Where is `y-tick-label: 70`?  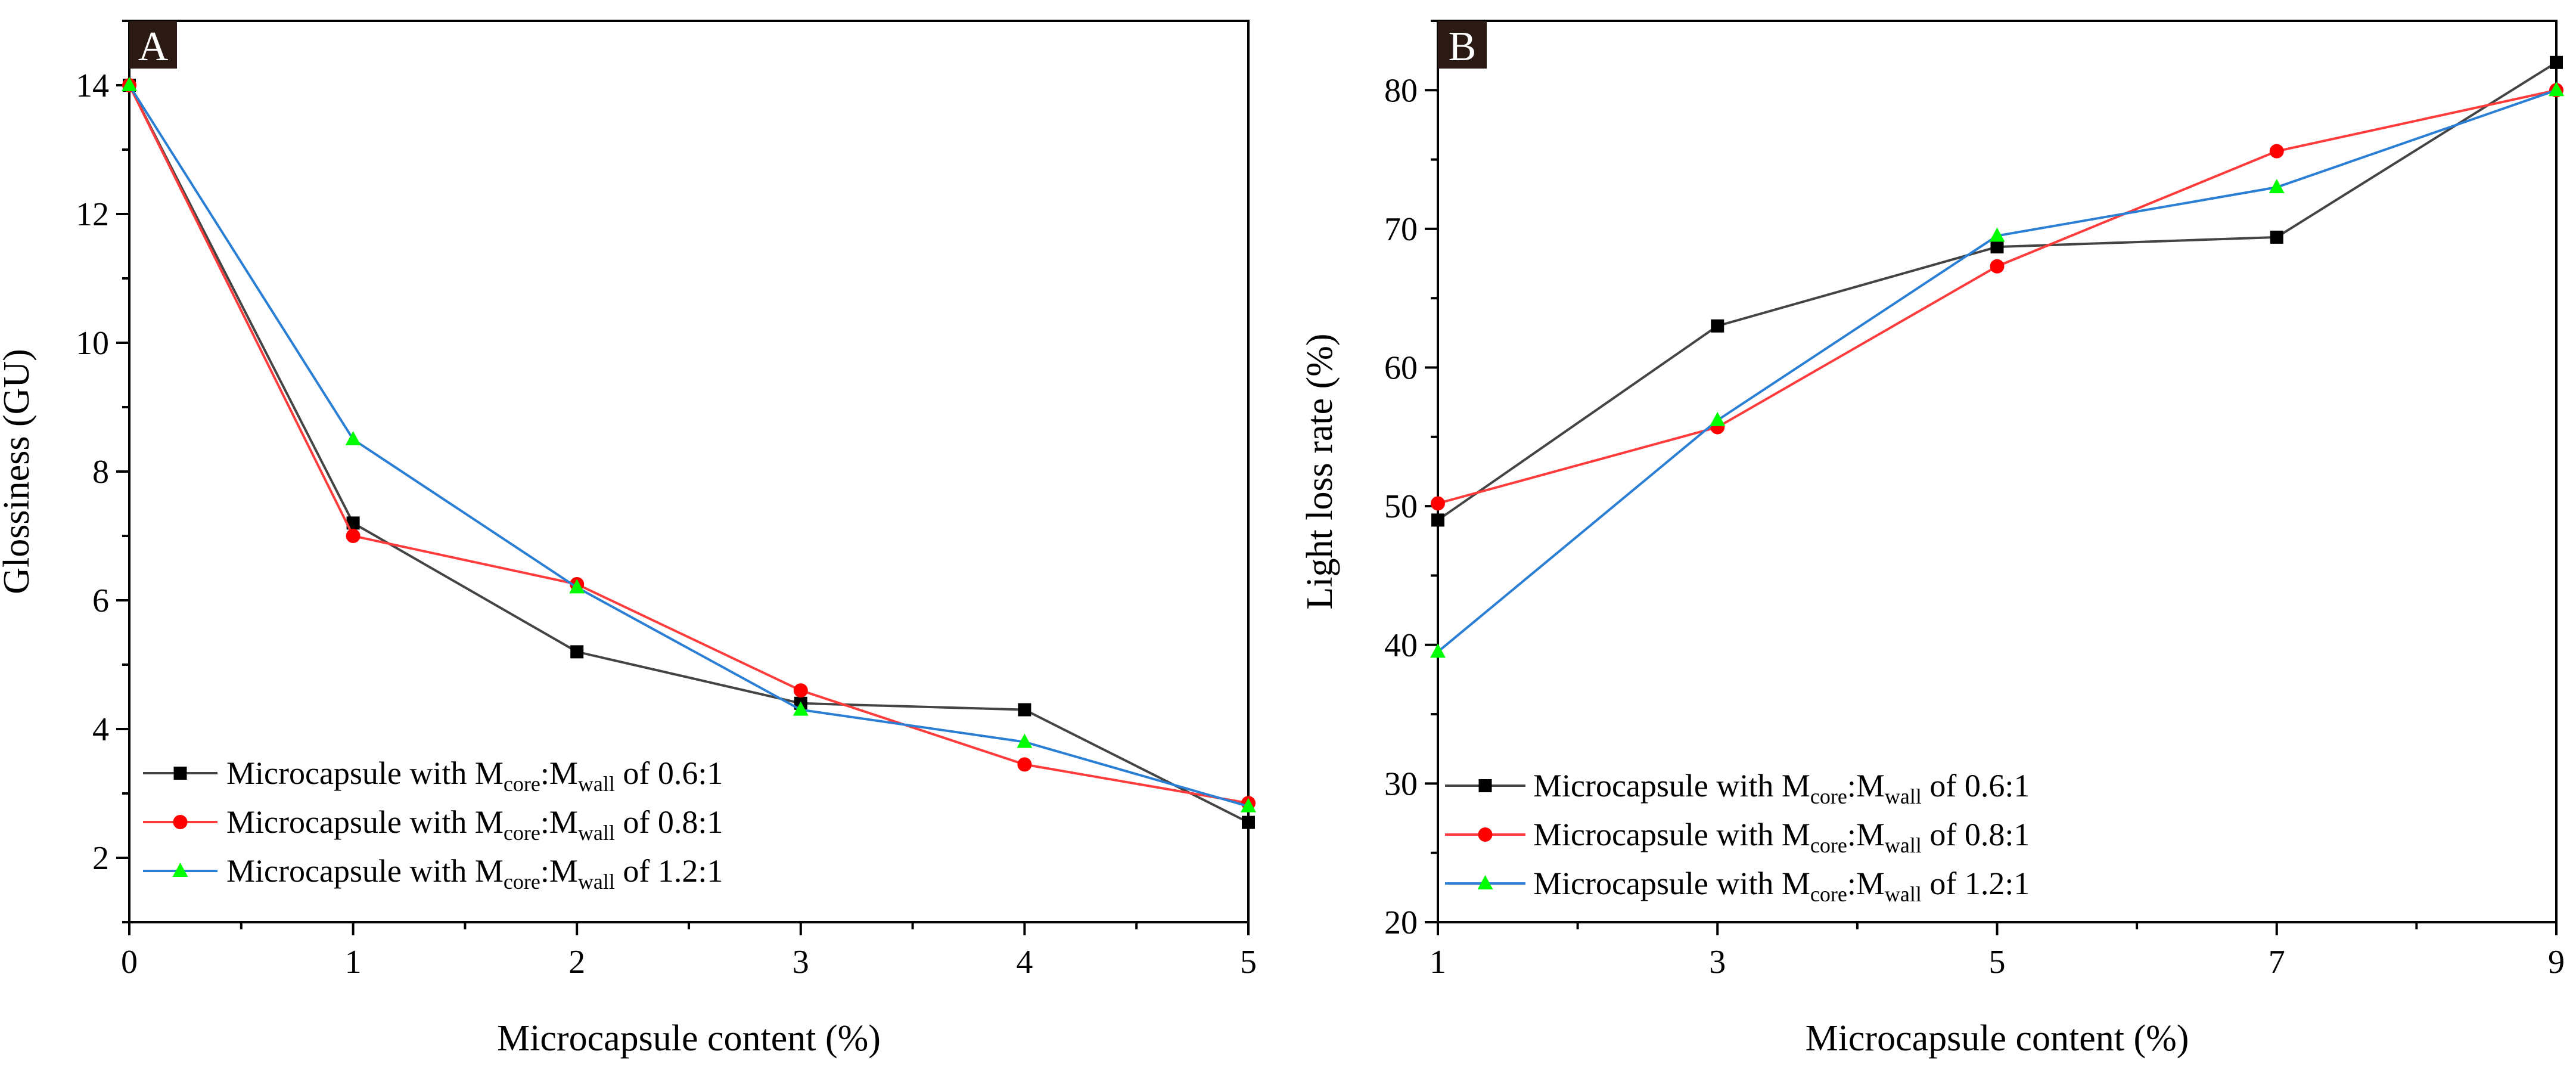 y-tick-label: 70 is located at coordinates (1401, 229).